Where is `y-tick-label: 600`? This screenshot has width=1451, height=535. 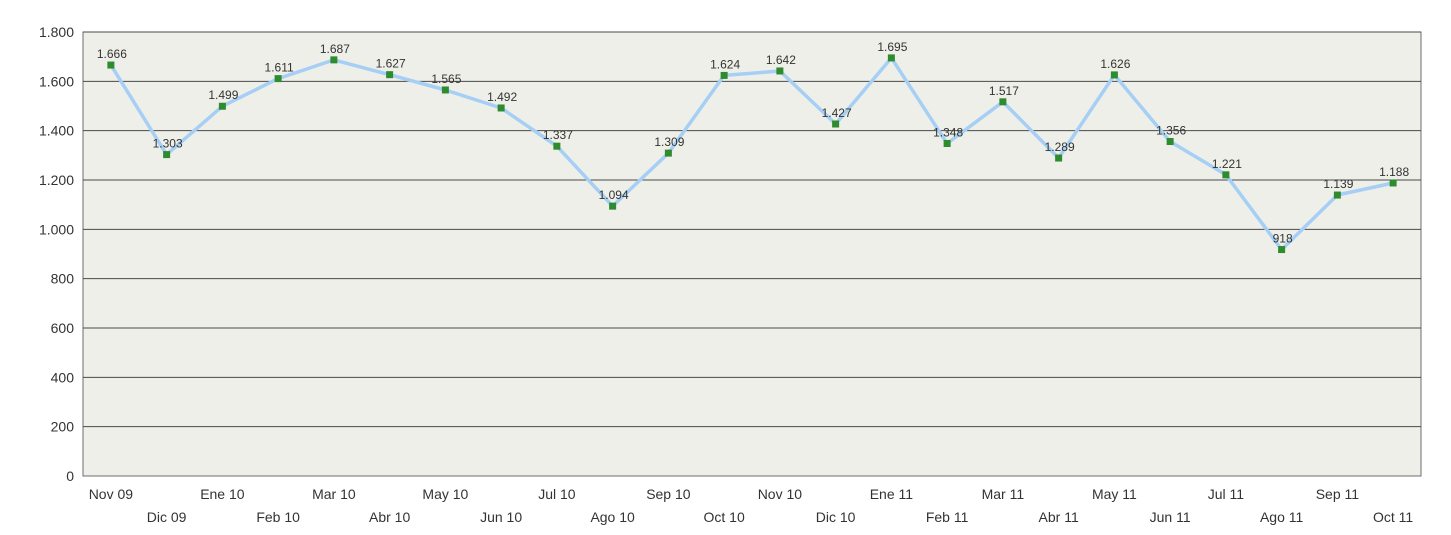 y-tick-label: 600 is located at coordinates (63, 328).